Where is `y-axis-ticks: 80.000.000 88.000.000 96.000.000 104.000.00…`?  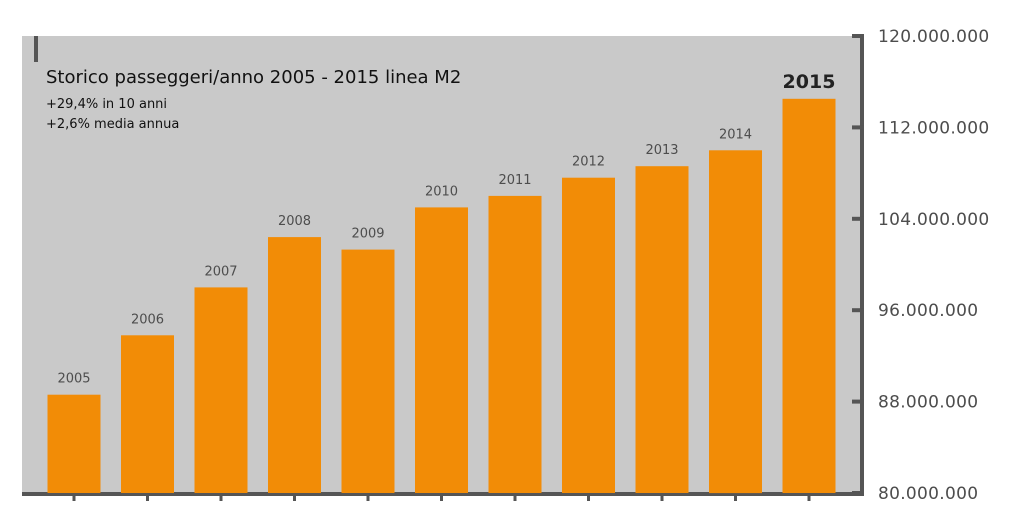
y-axis-ticks: 80.000.000 88.000.000 96.000.000 104.000.00… is located at coordinates (920, 265).